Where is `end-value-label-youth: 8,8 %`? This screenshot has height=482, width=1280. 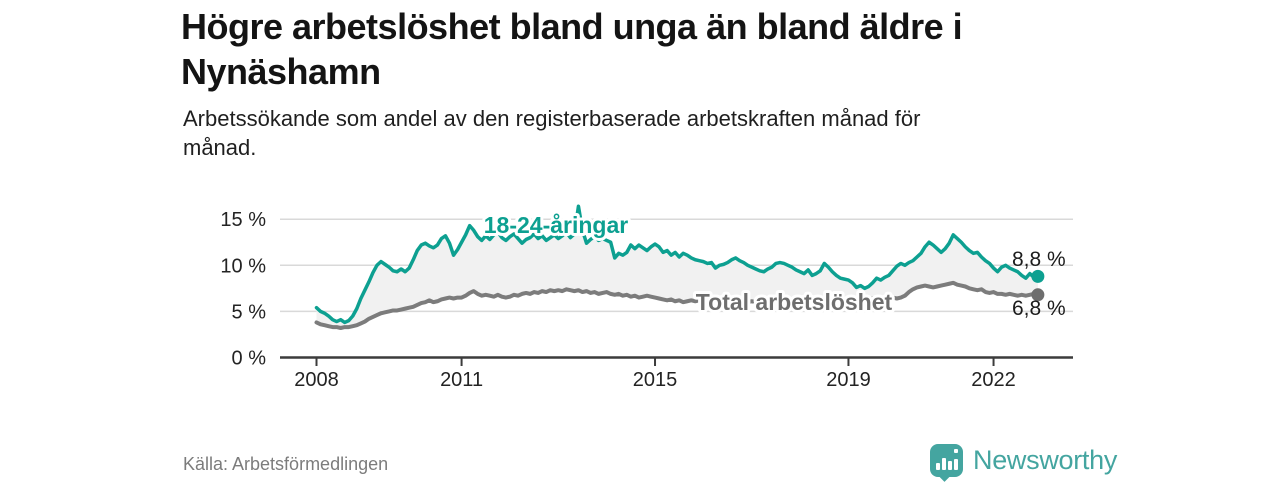 end-value-label-youth: 8,8 % is located at coordinates (1039, 259).